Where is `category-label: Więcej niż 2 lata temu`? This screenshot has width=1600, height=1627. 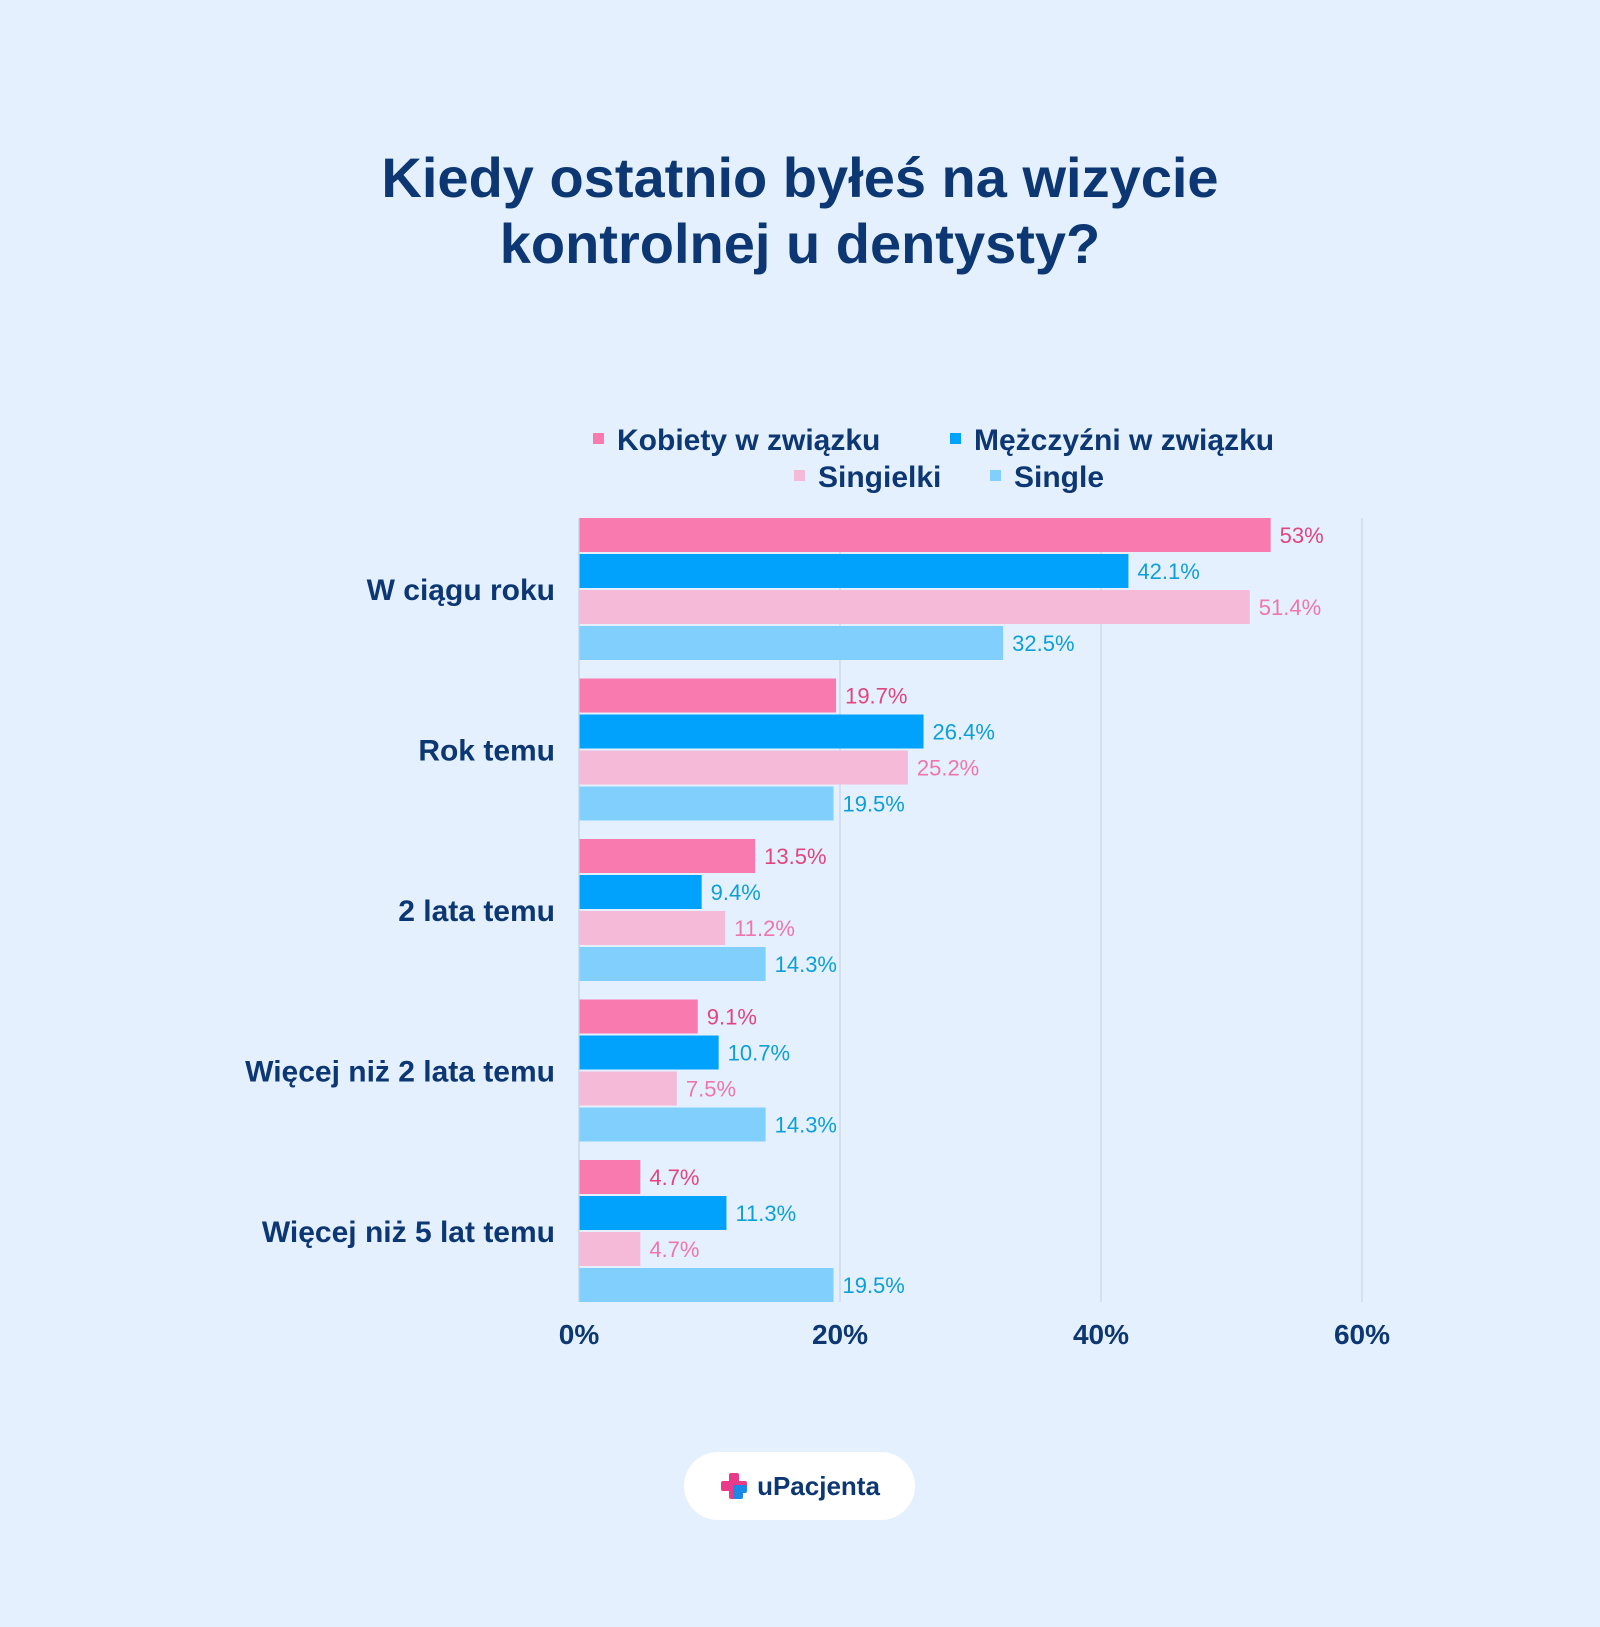 category-label: Więcej niż 2 lata temu is located at coordinates (400, 1072).